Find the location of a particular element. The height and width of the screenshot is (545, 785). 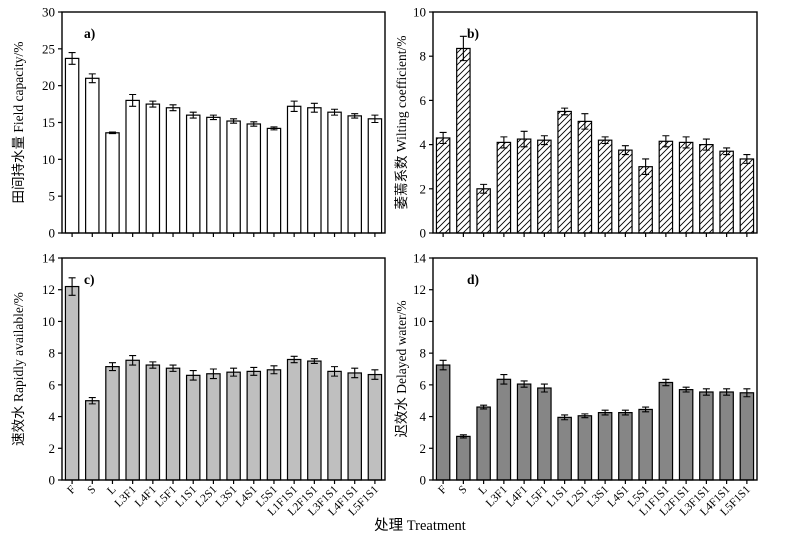

x-tick-label: L3F1 is located at coordinates (497, 496).